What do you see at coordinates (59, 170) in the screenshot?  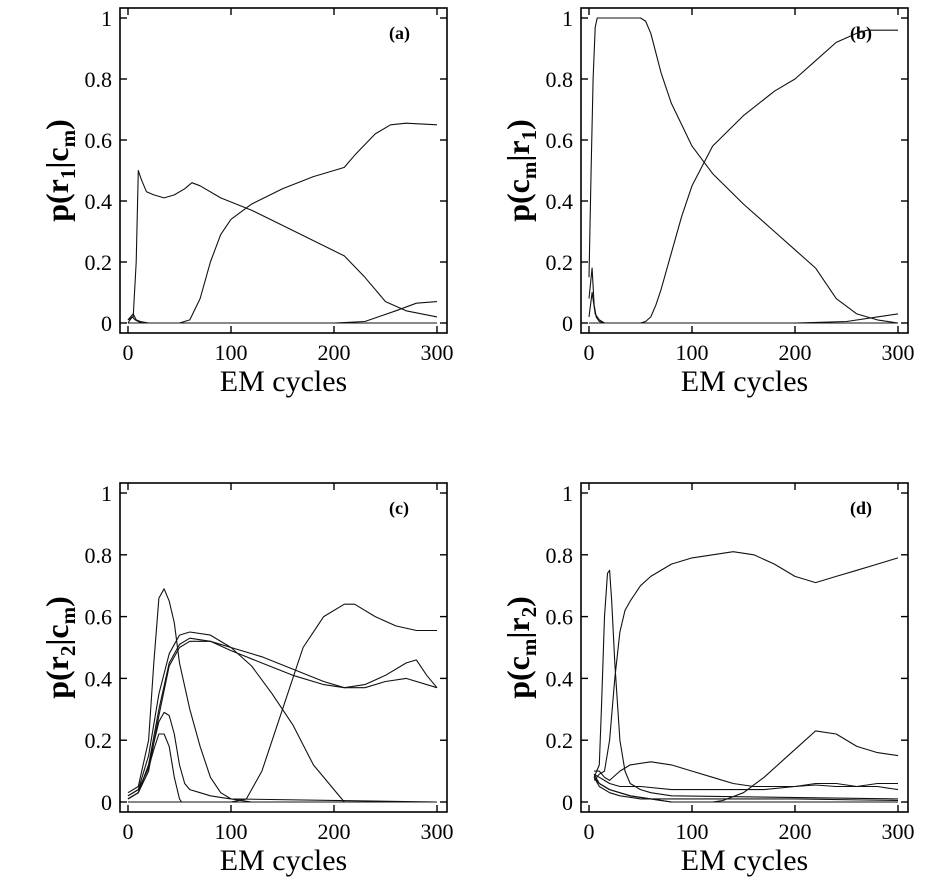 I see `y-axis-label: p(r1|cm)` at bounding box center [59, 170].